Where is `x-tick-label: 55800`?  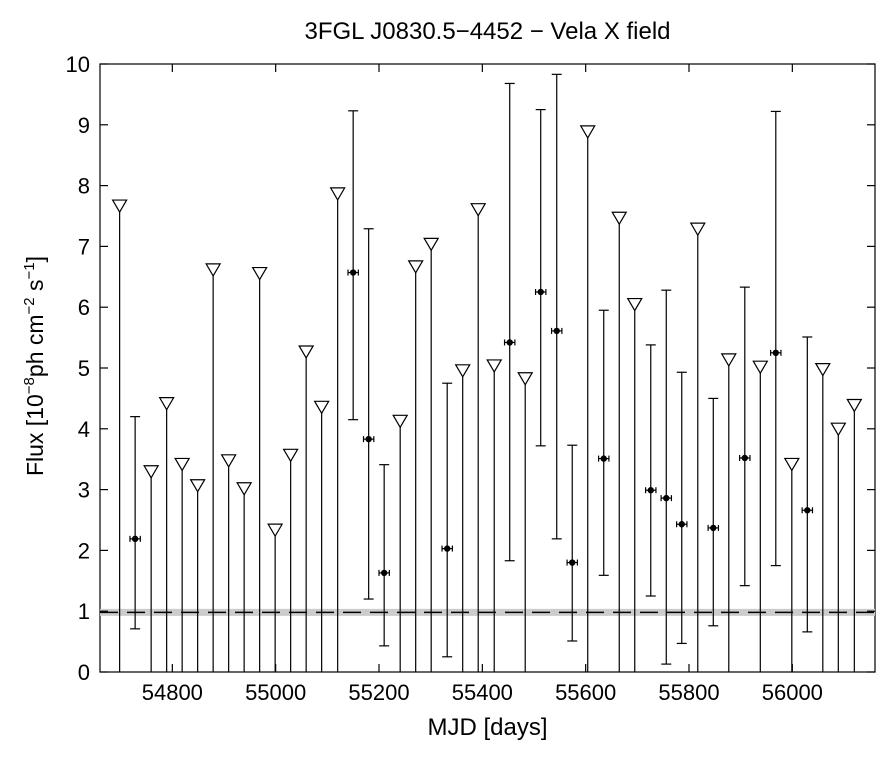
x-tick-label: 55800 is located at coordinates (688, 692).